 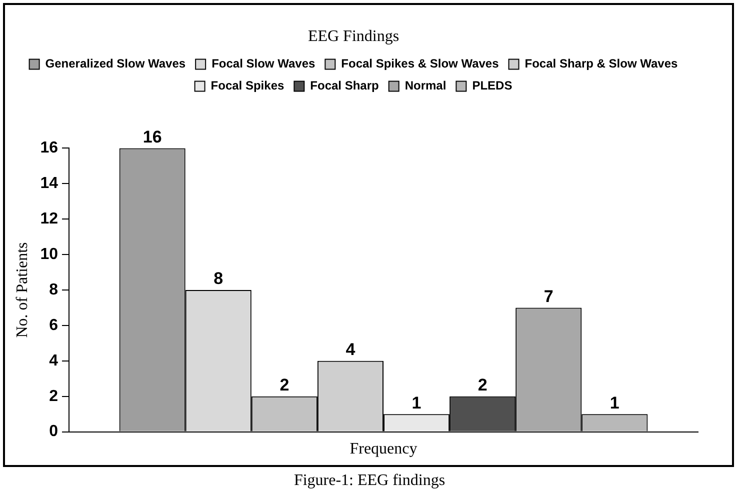 I want to click on legend-label: Focal Sharp & Slow Waves, so click(x=601, y=63).